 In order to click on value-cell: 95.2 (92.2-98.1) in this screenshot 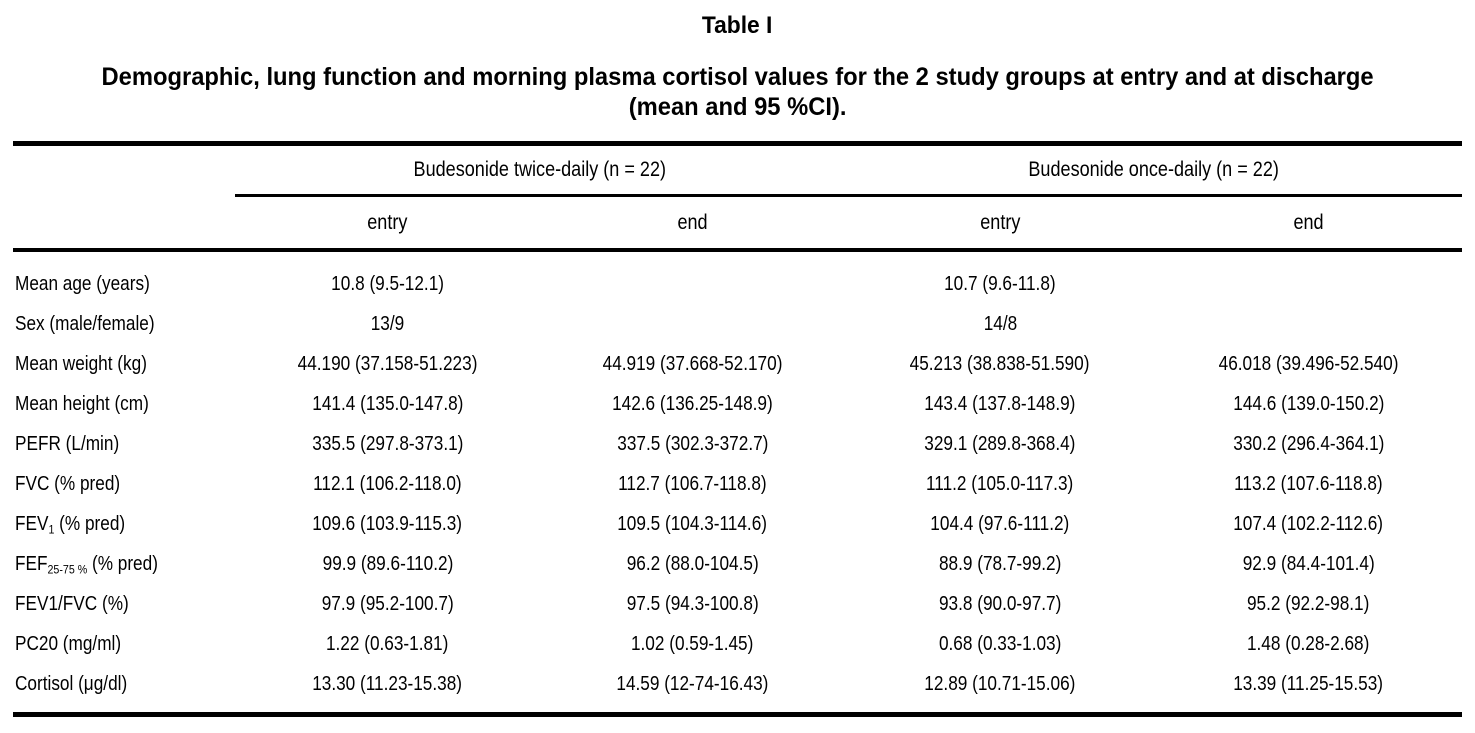, I will do `click(1308, 604)`.